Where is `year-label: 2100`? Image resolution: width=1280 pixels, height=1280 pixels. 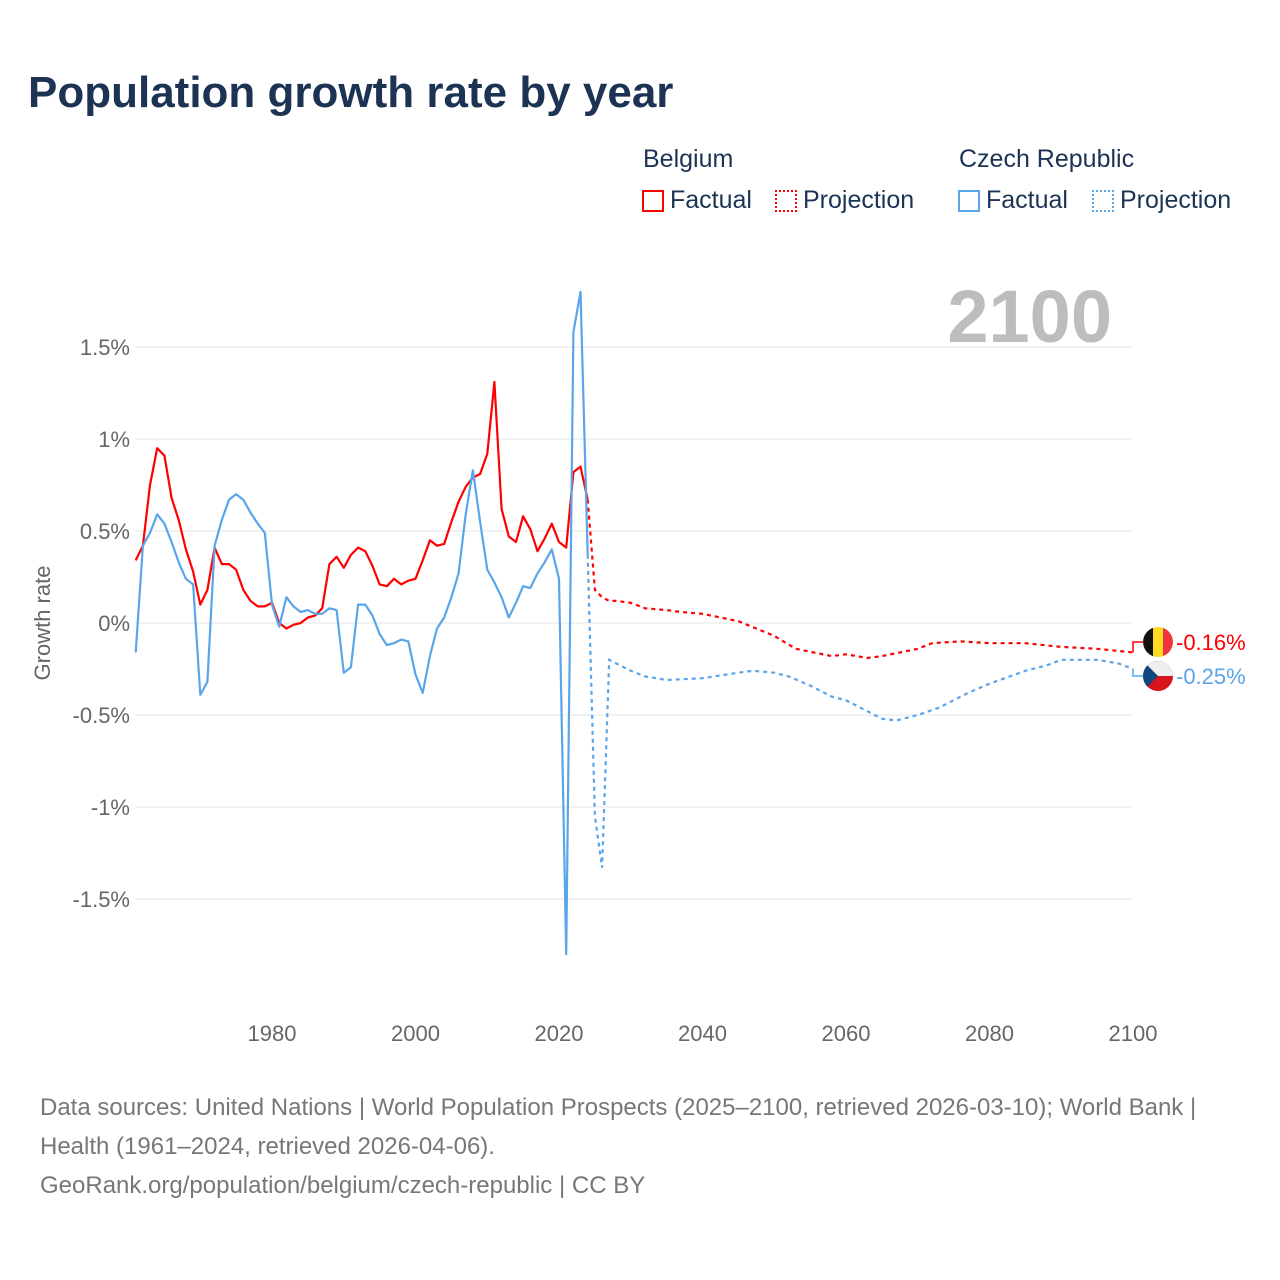 year-label: 2100 is located at coordinates (1029, 316).